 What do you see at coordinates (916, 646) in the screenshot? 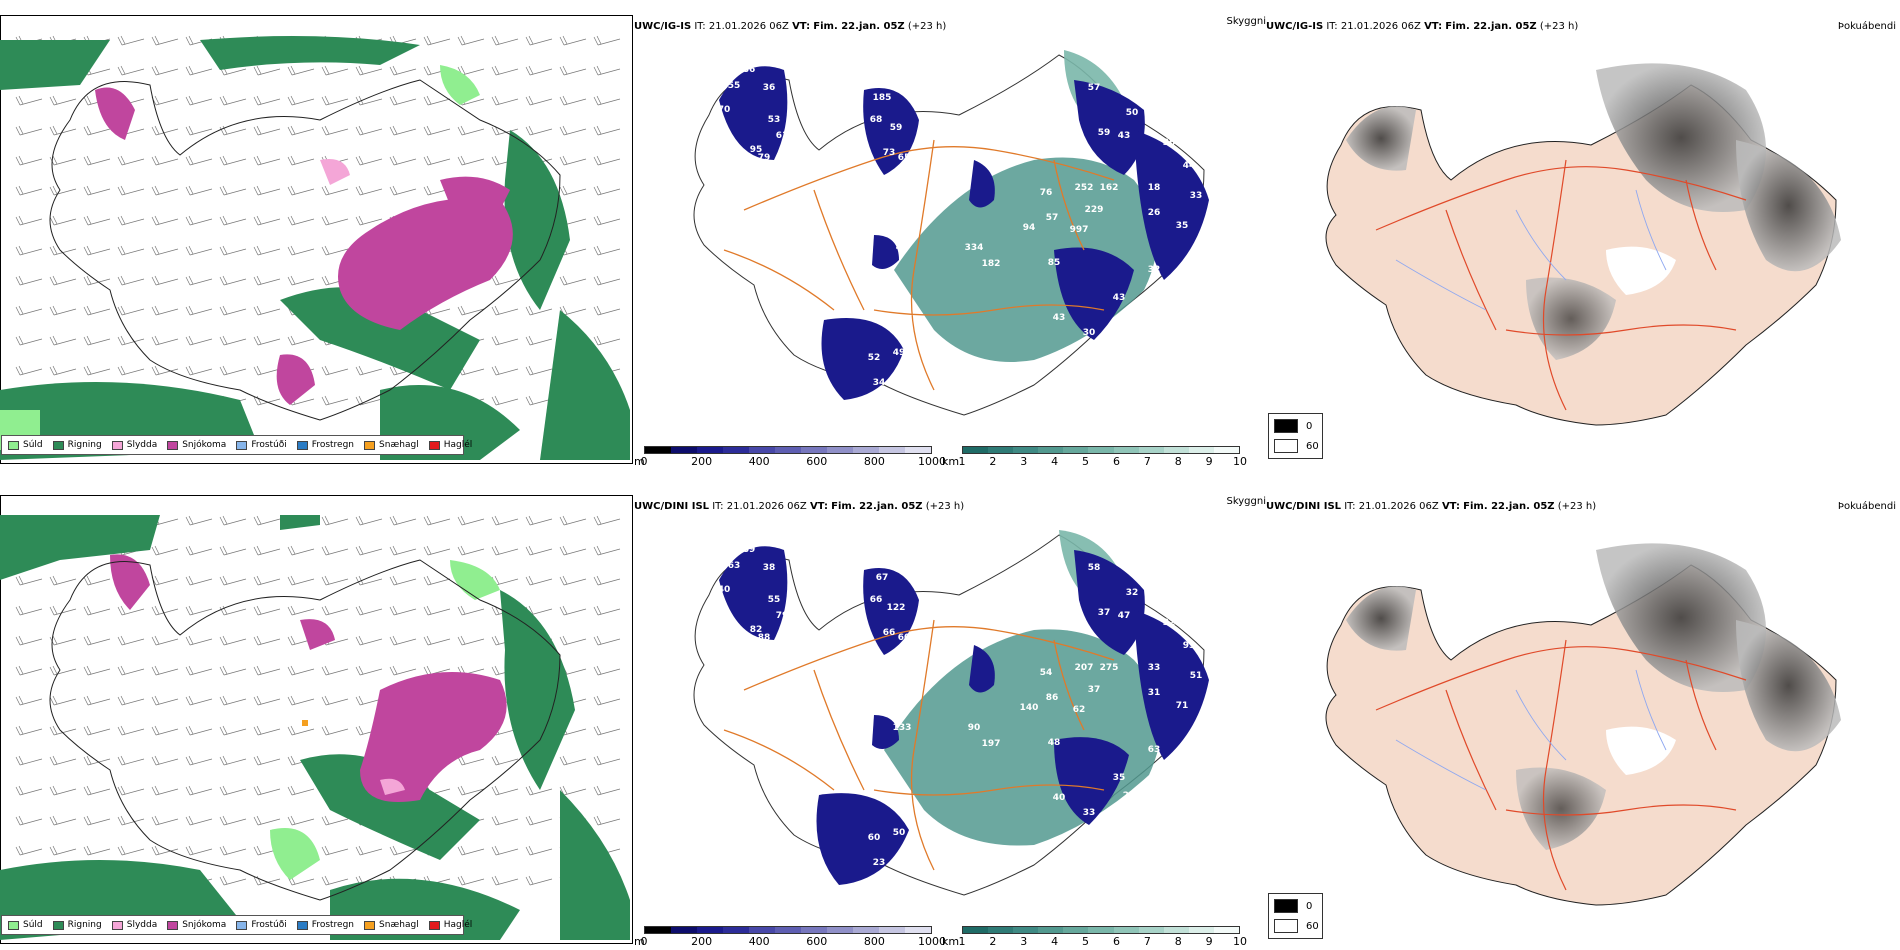
I see `visibility-value-label: 53` at bounding box center [916, 646].